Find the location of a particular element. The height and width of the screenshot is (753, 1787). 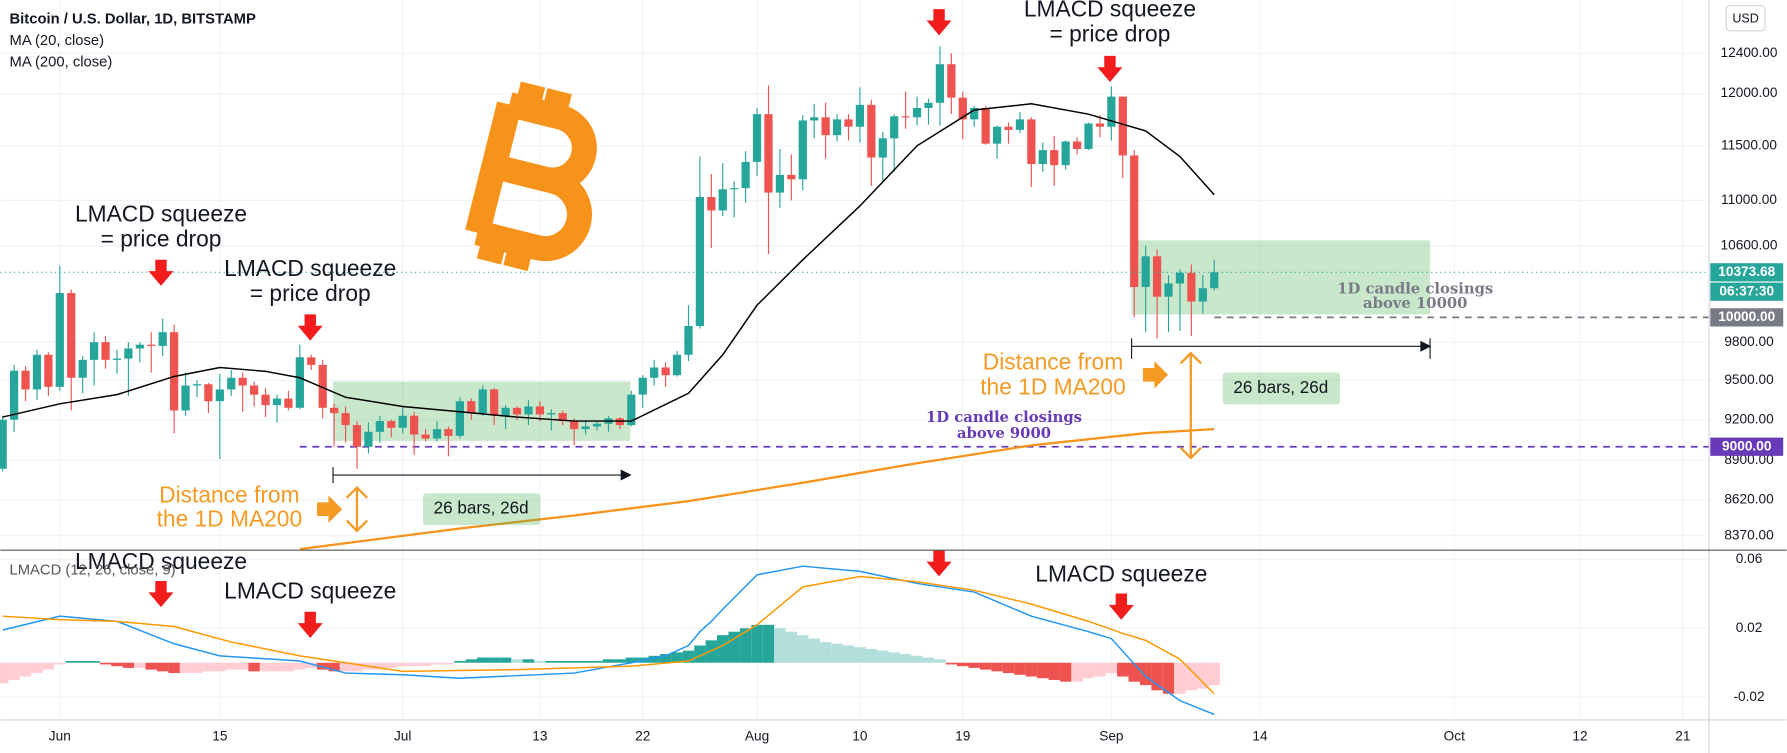

y-tick-label: 8620.00 is located at coordinates (1749, 498).